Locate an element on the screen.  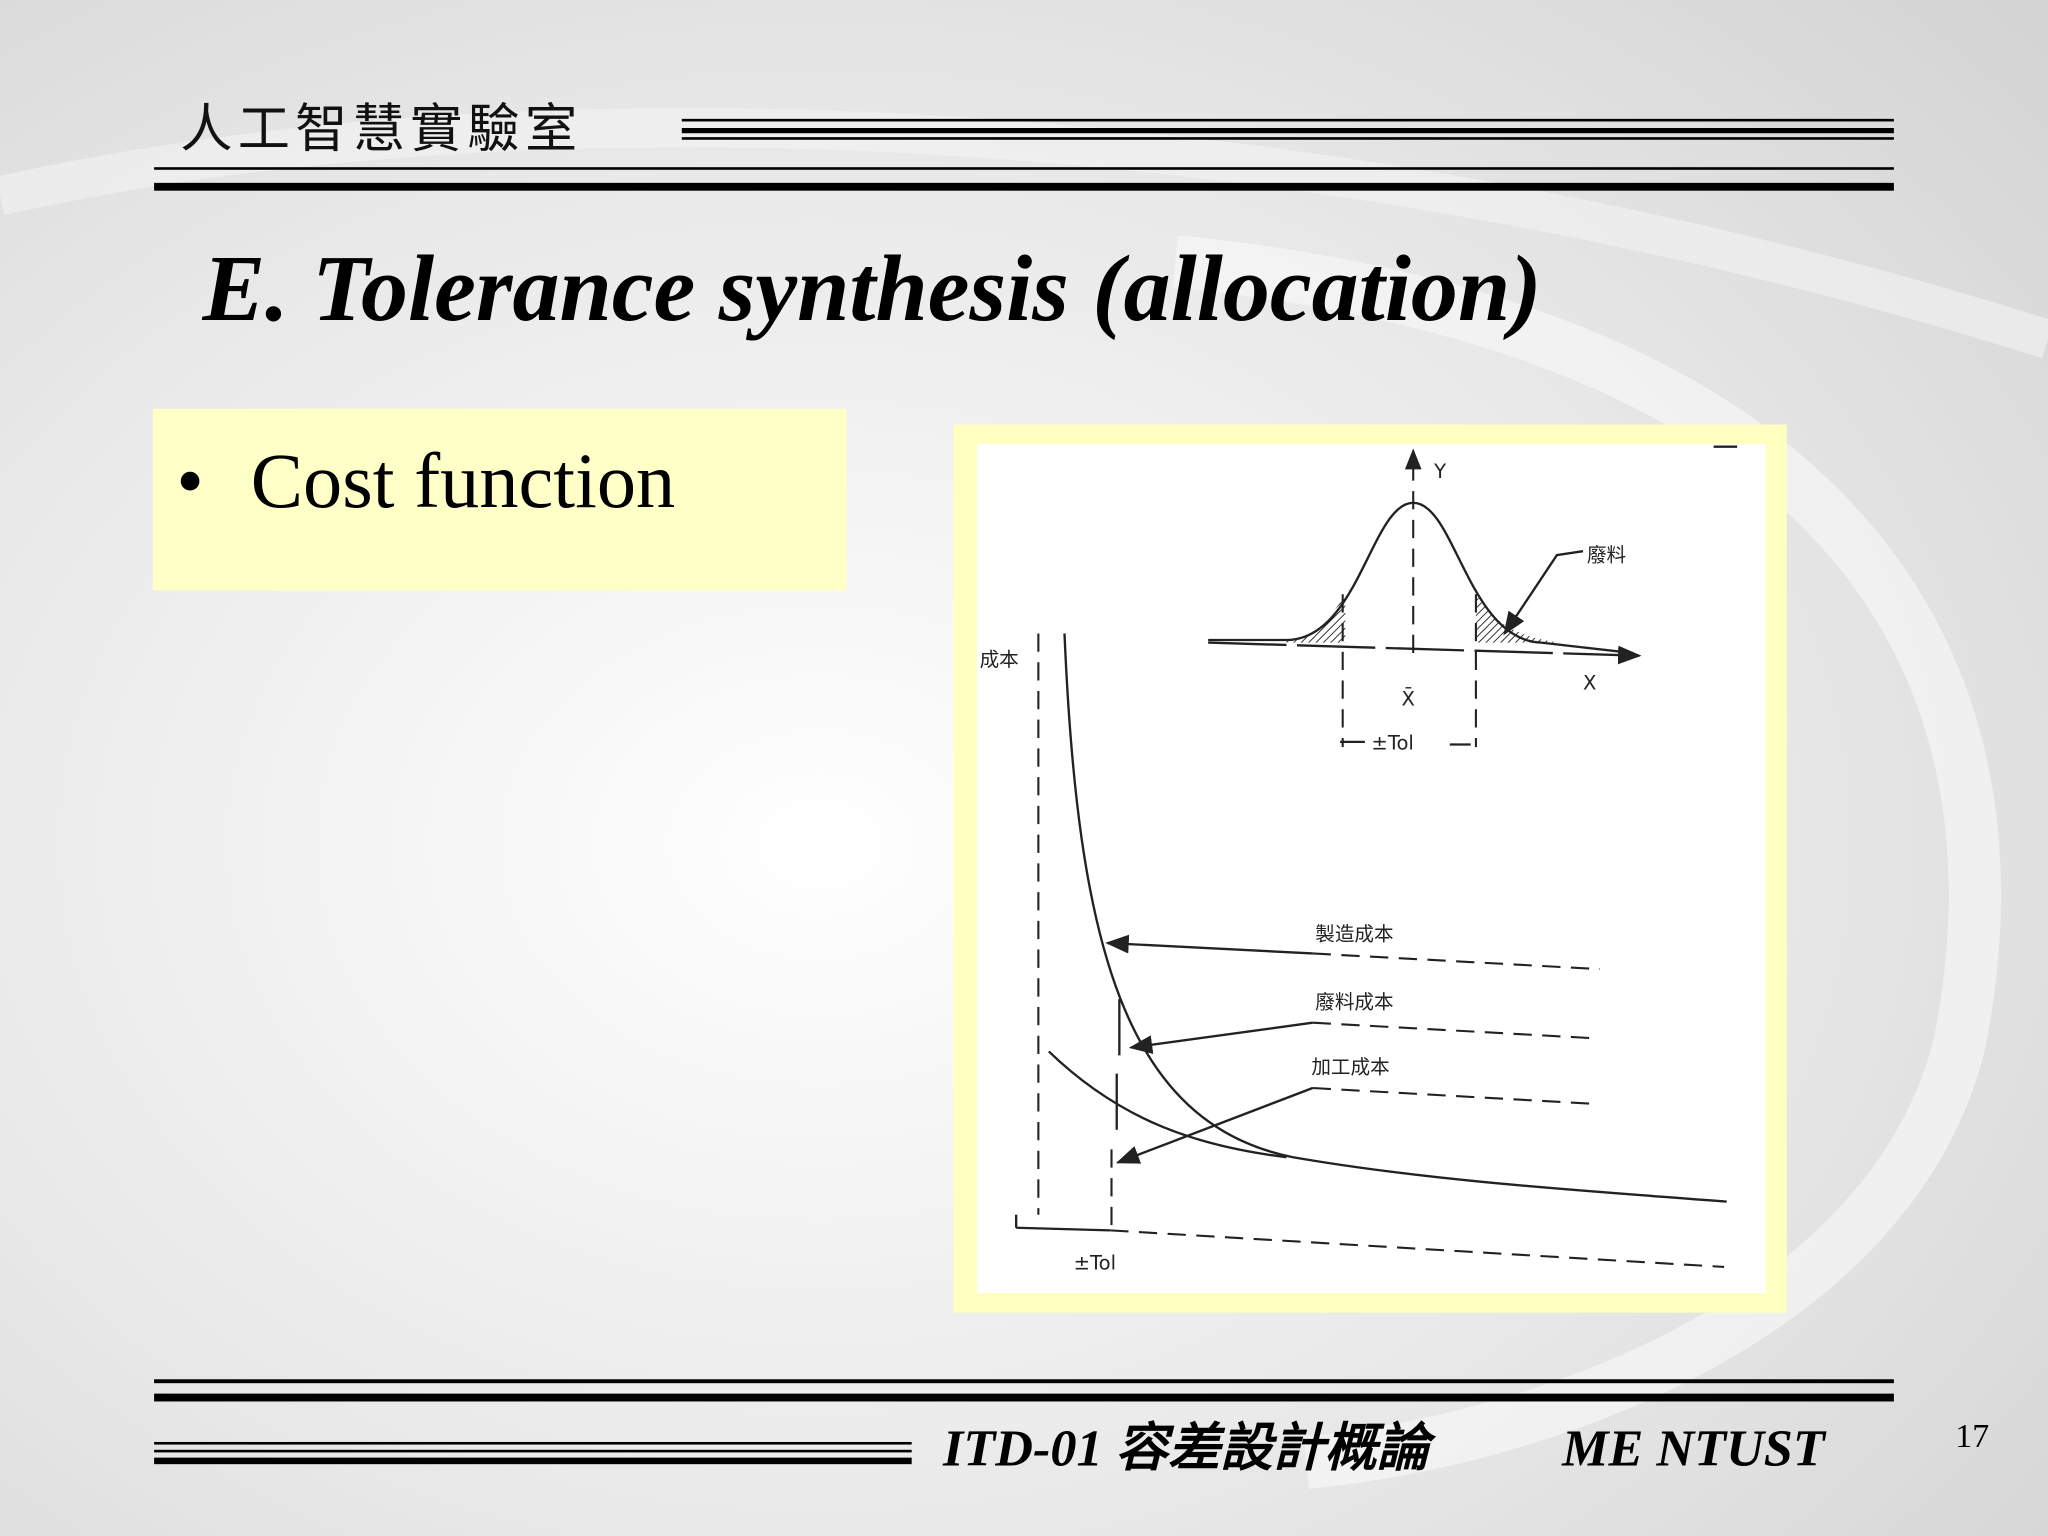
scrap-cost-label: 廢料成本 is located at coordinates (1354, 1001).